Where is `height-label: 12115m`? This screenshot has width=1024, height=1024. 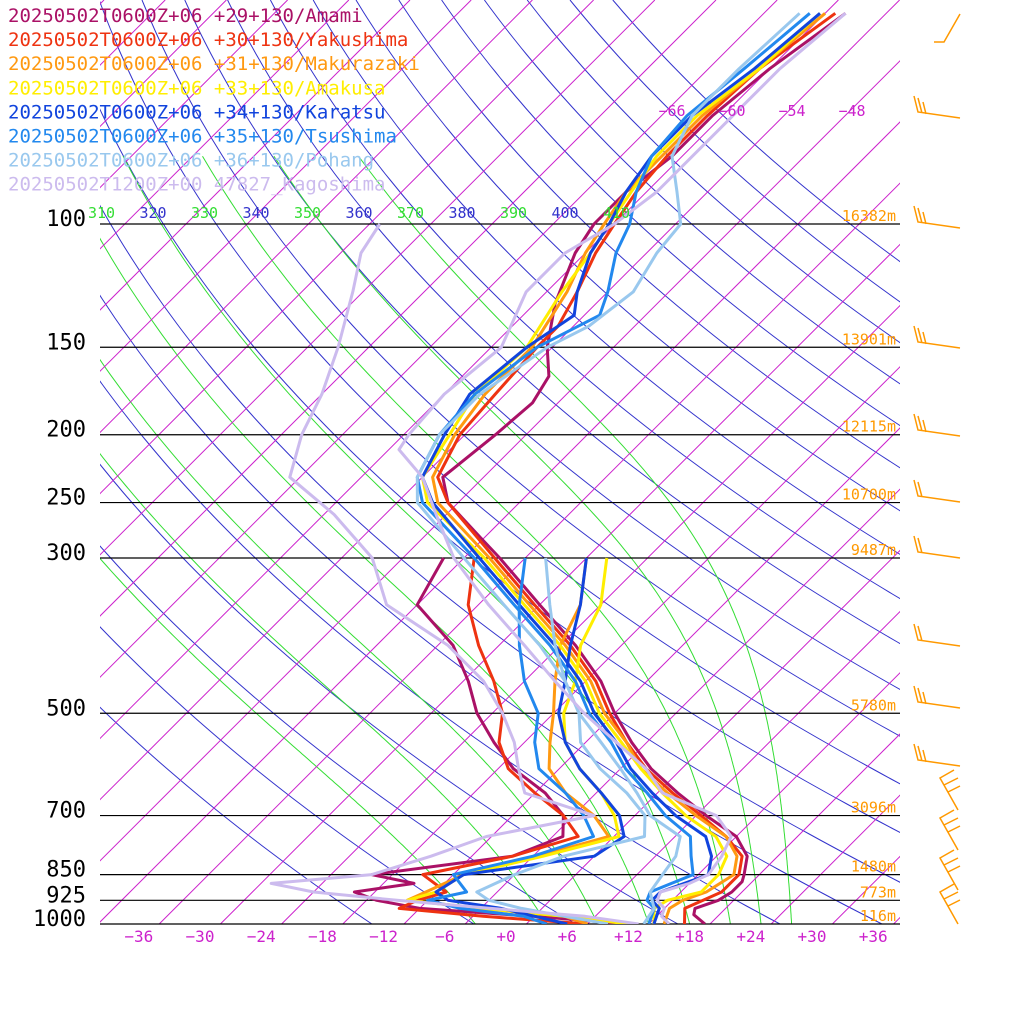
height-label: 12115m is located at coordinates (869, 427).